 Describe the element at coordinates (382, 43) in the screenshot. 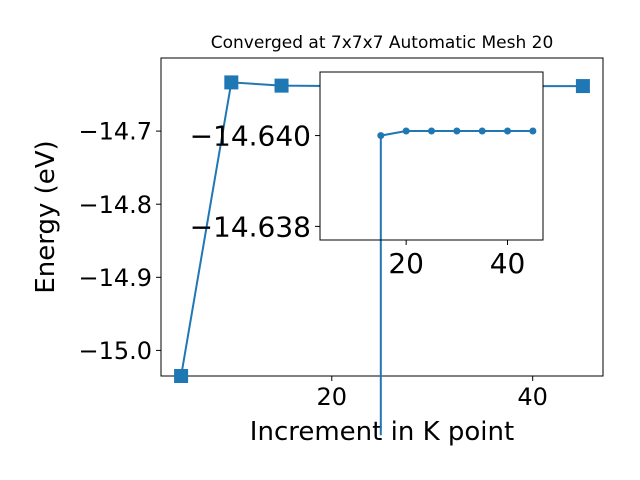

I see `chart-title: Converged at 7x7x7 Automatic Mesh 20` at that location.